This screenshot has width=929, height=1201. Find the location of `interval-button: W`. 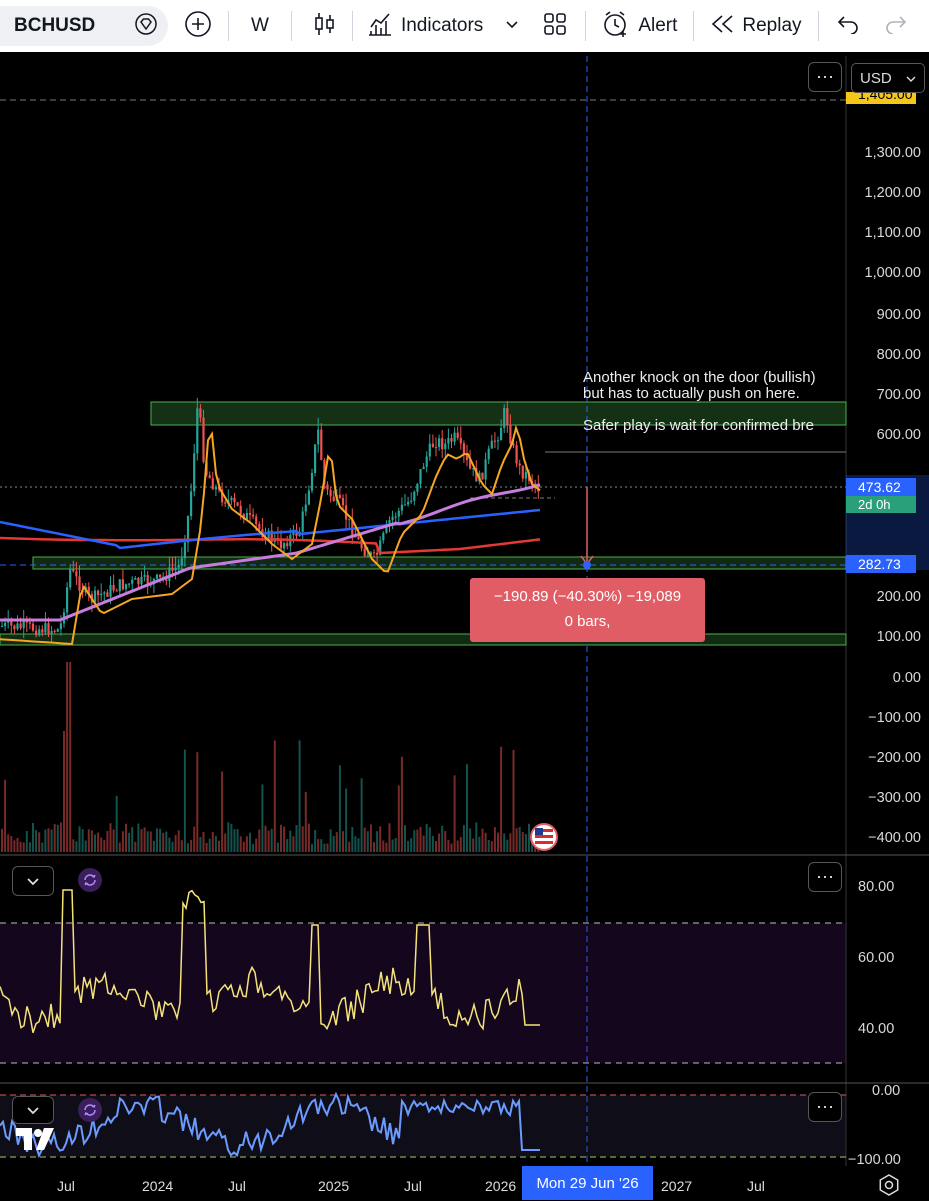

interval-button: W is located at coordinates (260, 25).